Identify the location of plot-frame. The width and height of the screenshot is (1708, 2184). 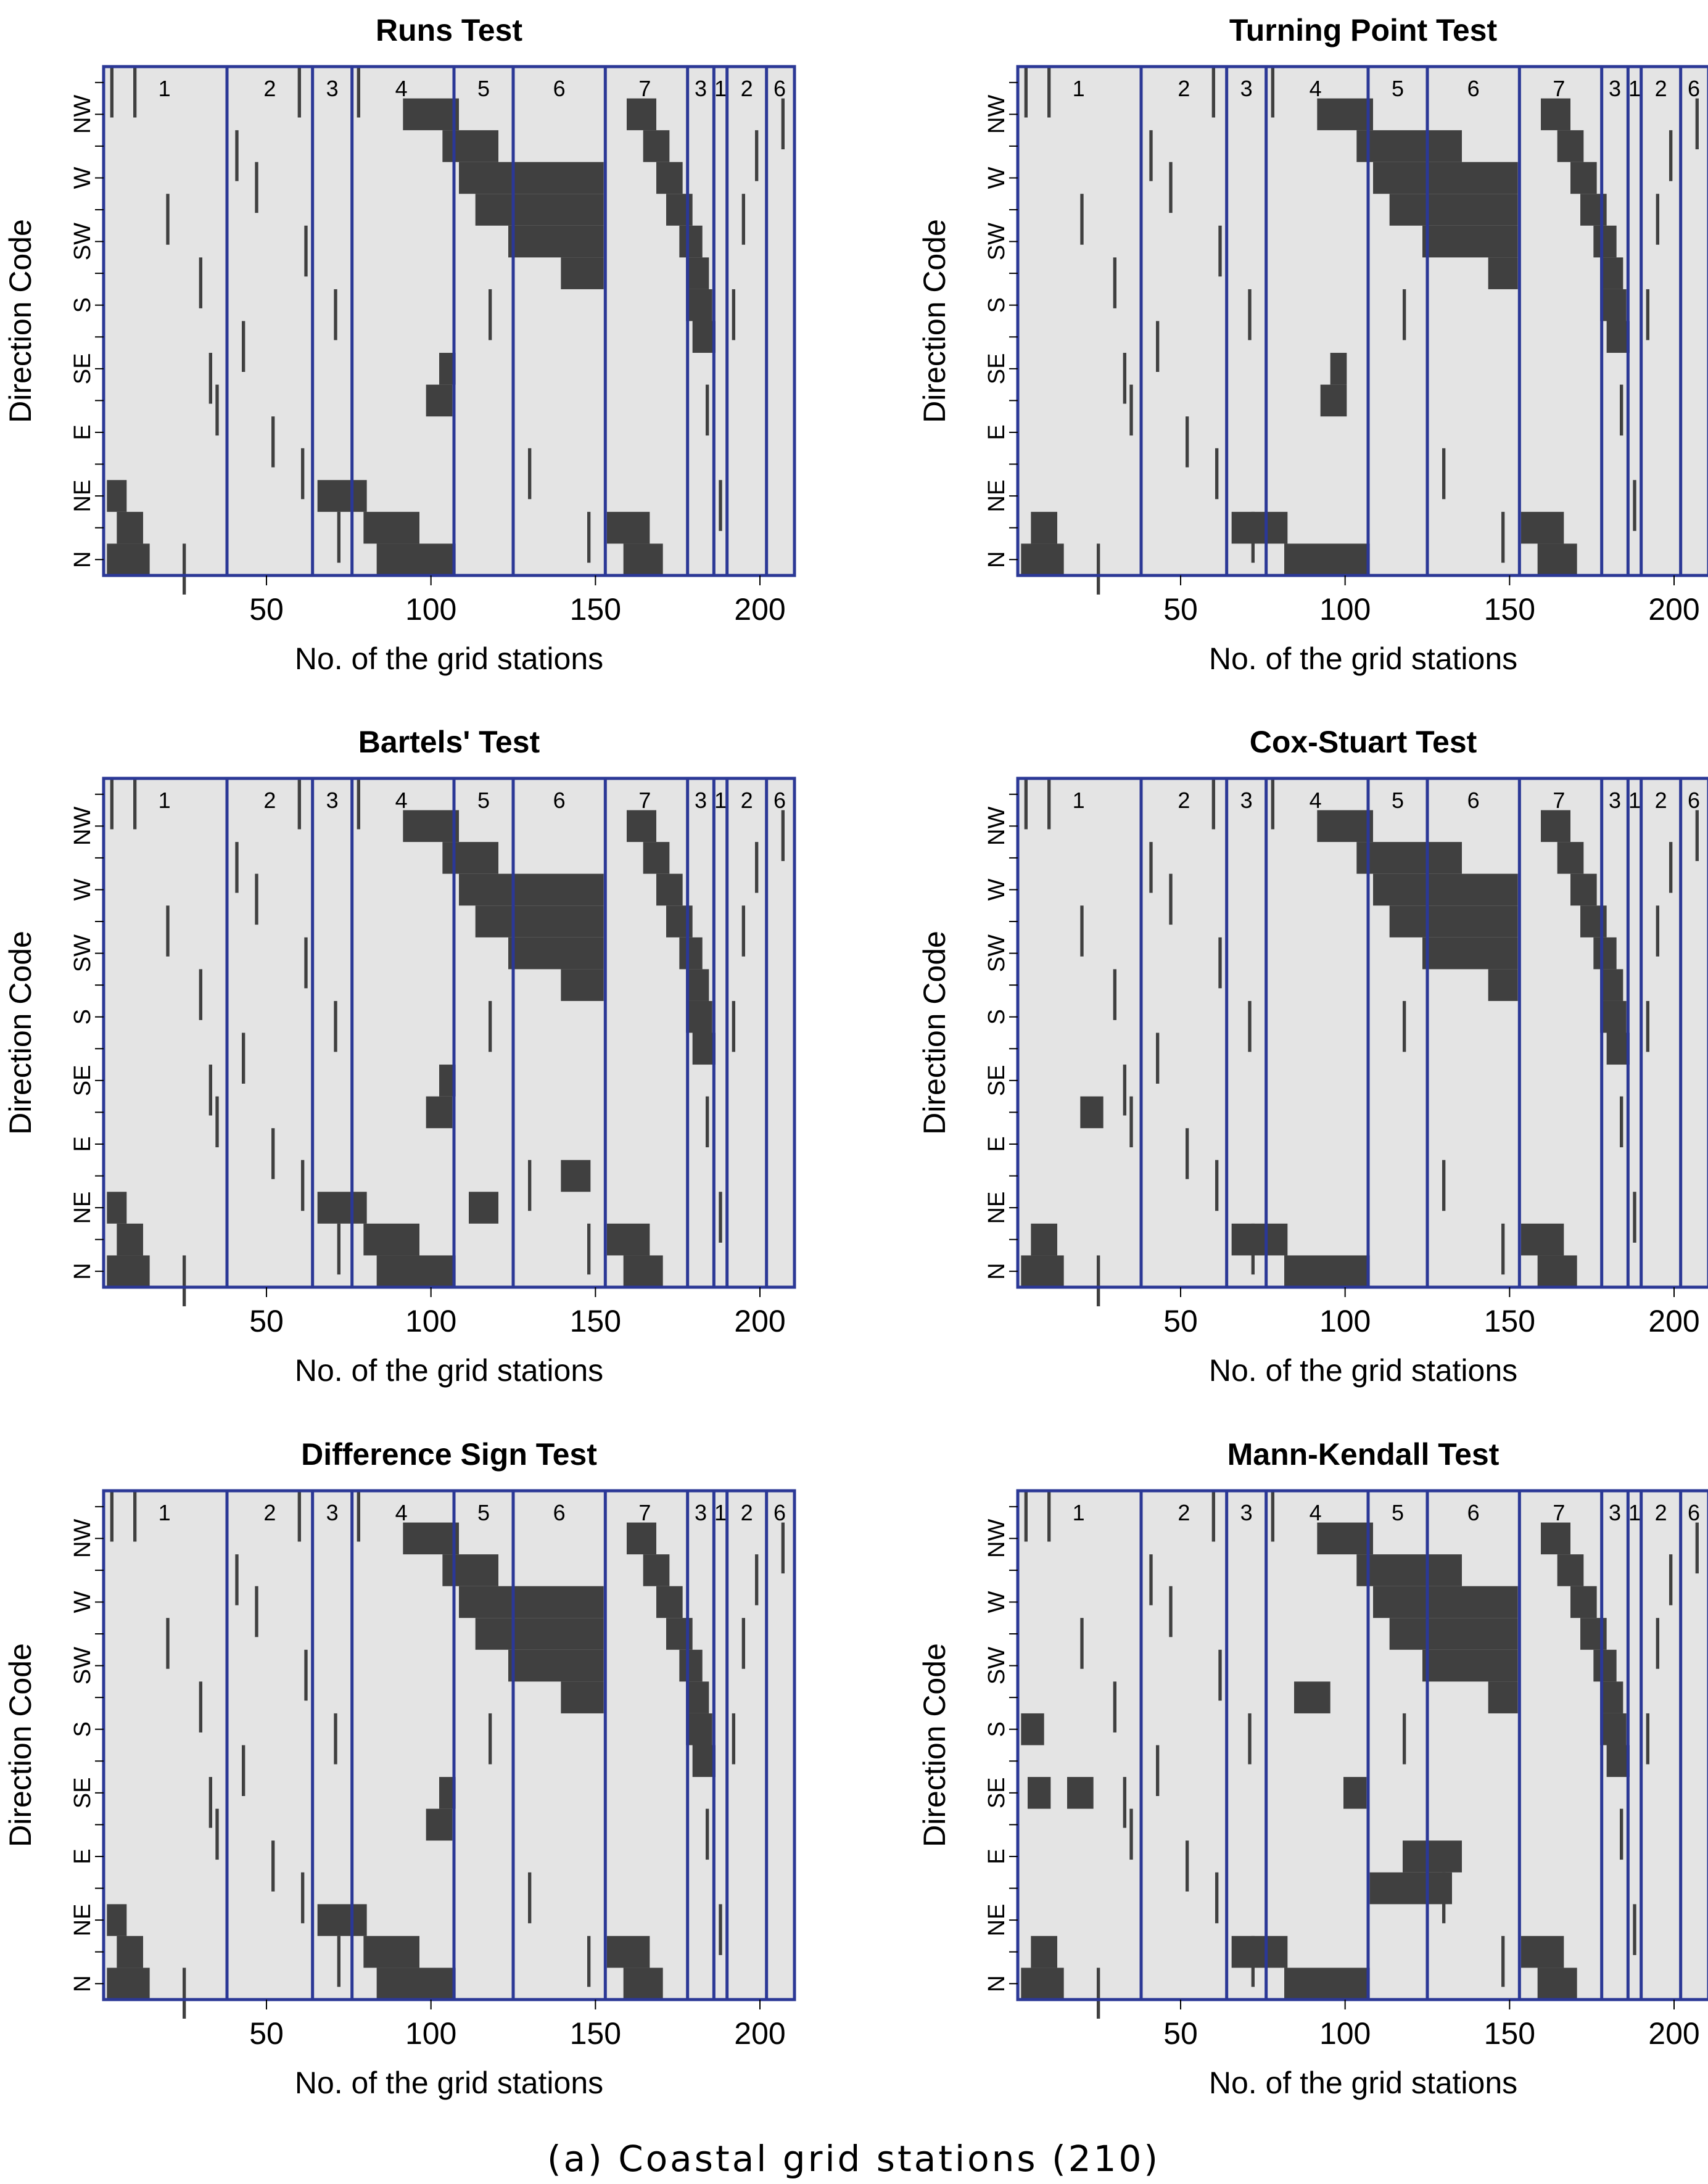
(449, 321).